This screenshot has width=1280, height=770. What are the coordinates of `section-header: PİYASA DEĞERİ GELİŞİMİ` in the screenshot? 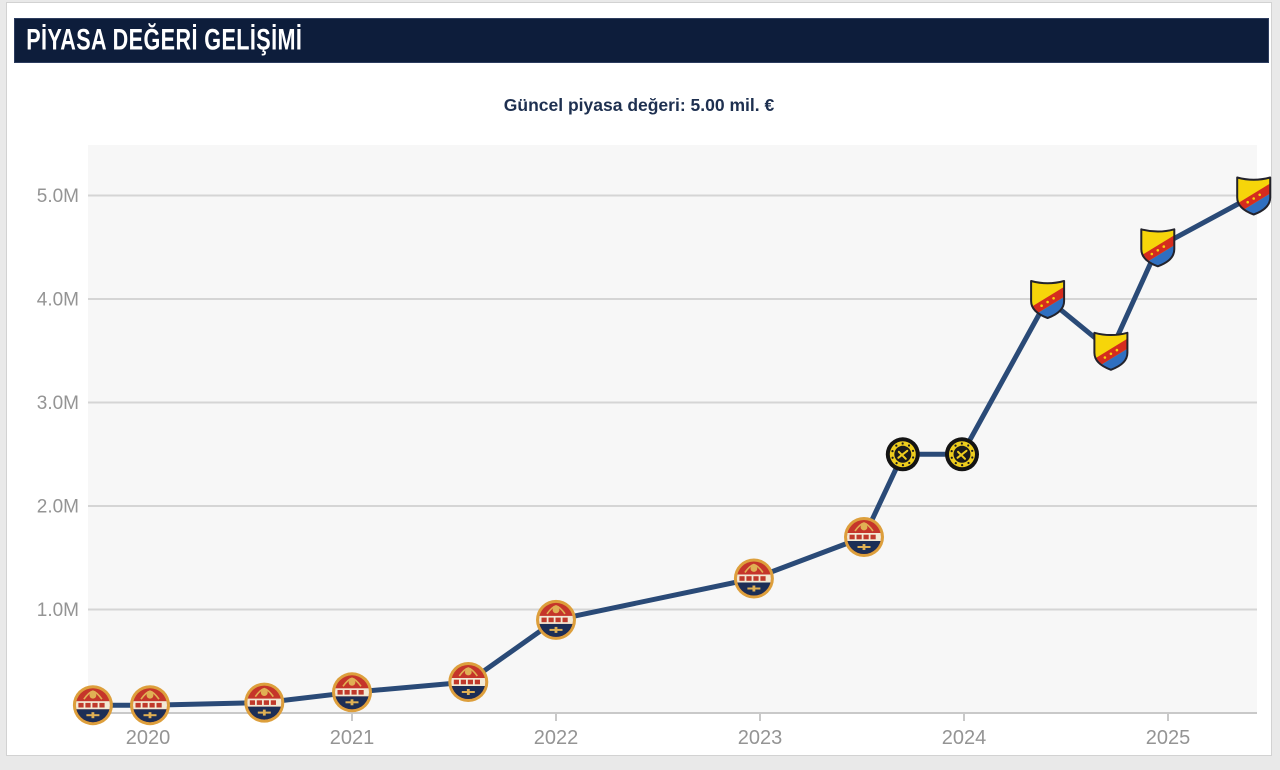 It's located at (641, 40).